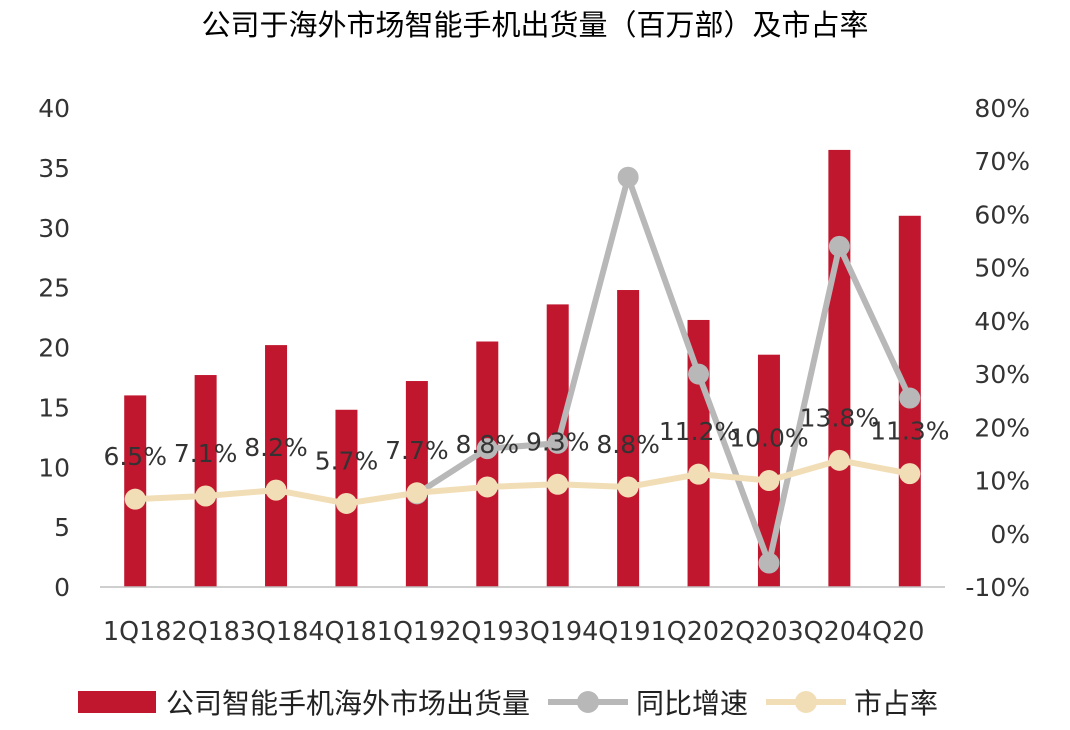 This screenshot has width=1070, height=730. I want to click on left-tick-label: 10, so click(54, 467).